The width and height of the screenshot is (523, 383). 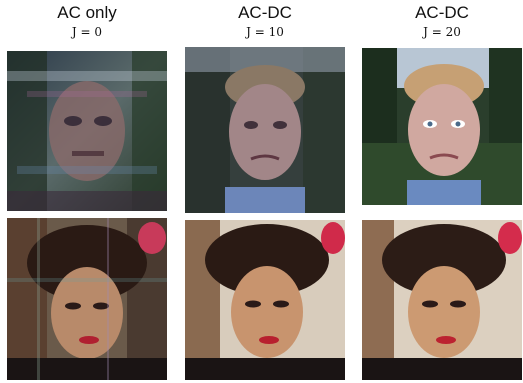 I want to click on column-subtitle-1: J = 0, so click(x=87, y=32).